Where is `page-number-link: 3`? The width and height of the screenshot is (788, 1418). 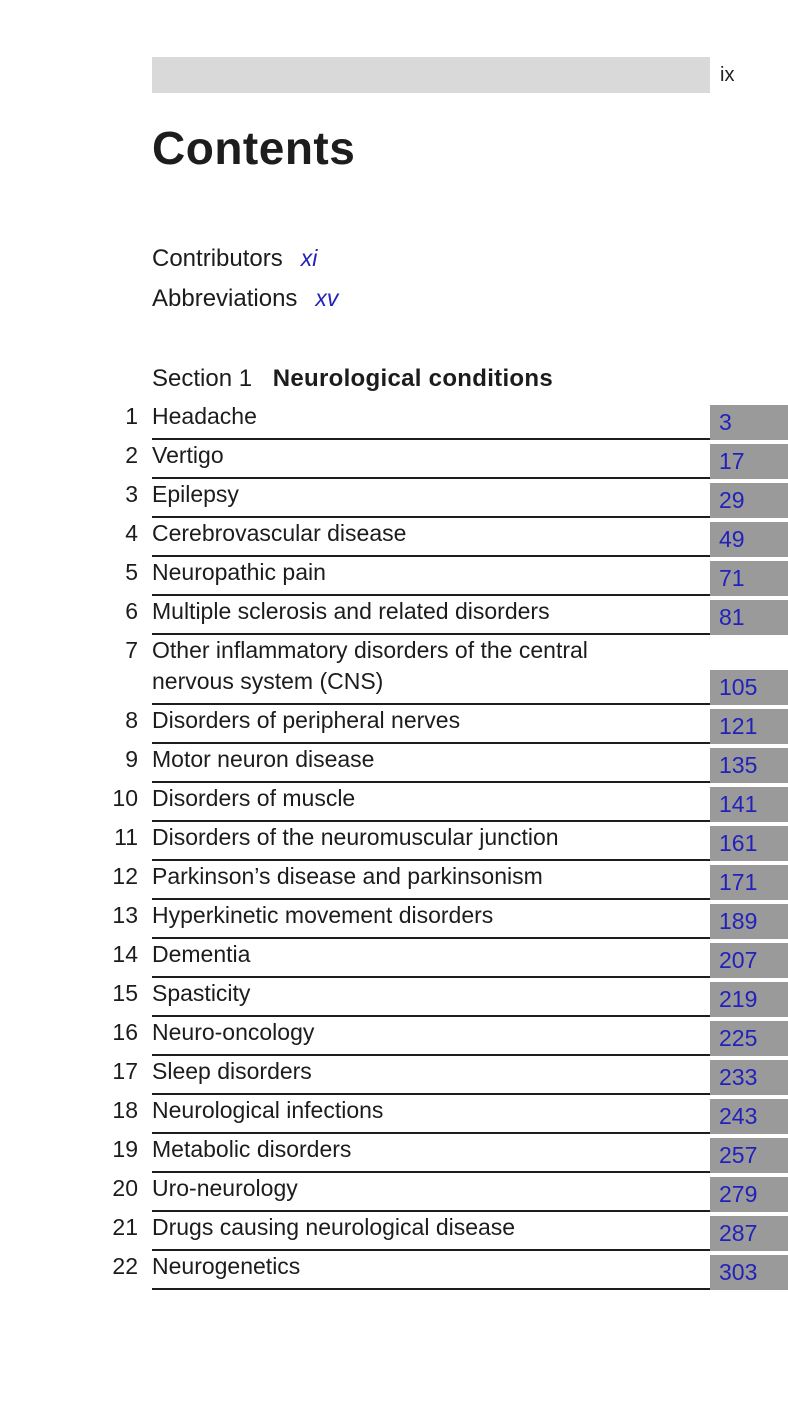 page-number-link: 3 is located at coordinates (725, 422).